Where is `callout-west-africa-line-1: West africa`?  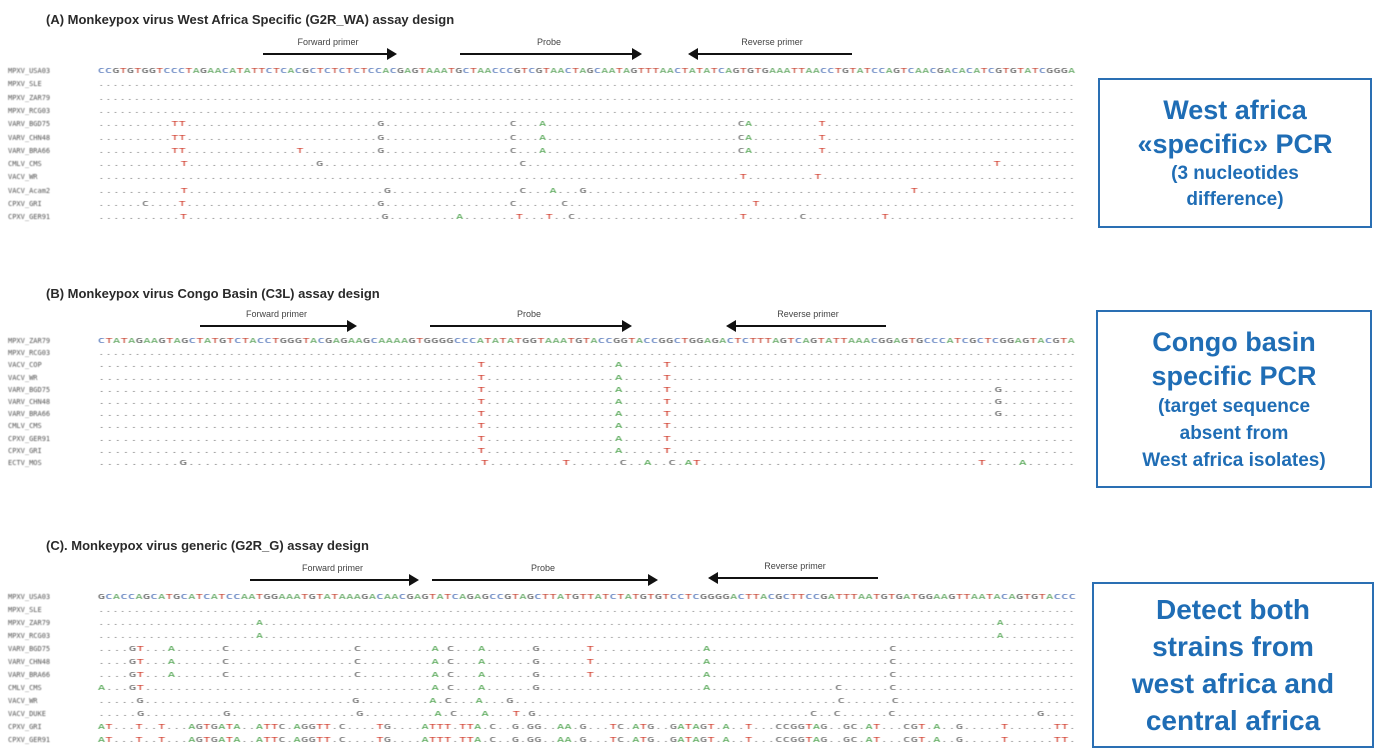
callout-west-africa-line-1: West africa is located at coordinates (1235, 110).